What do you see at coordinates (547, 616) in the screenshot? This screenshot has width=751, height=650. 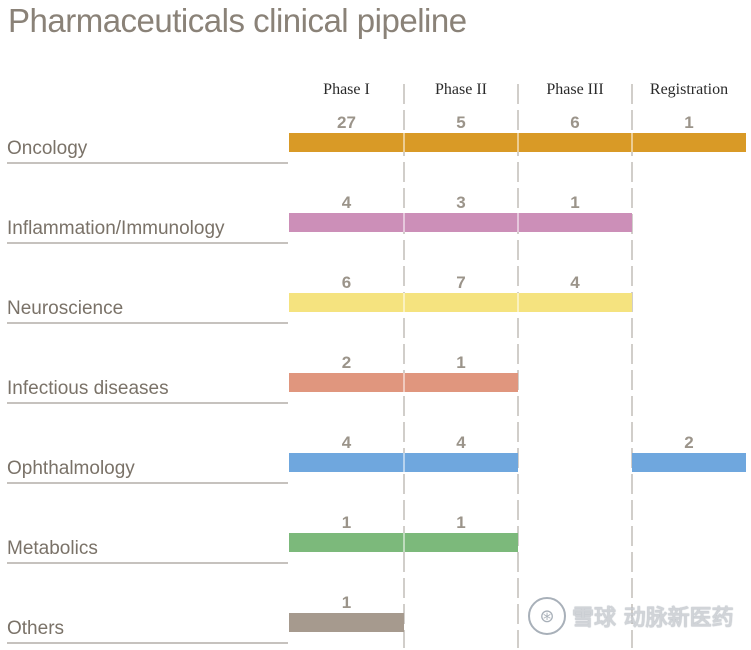 I see `snowball-logo-icon: ⊛` at bounding box center [547, 616].